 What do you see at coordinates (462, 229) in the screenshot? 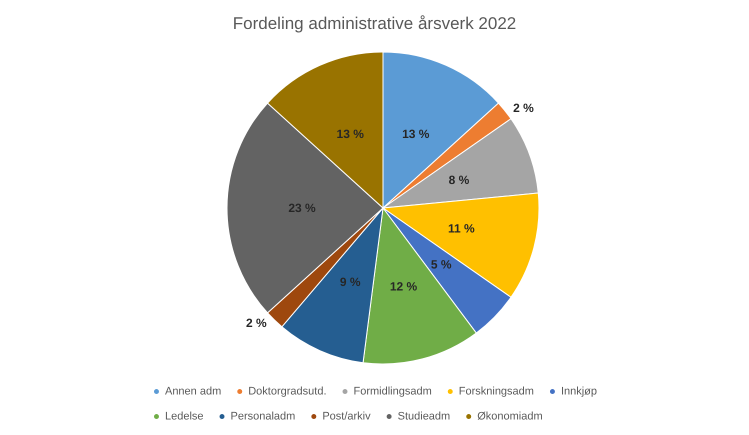
I see `data-label: 11 %` at bounding box center [462, 229].